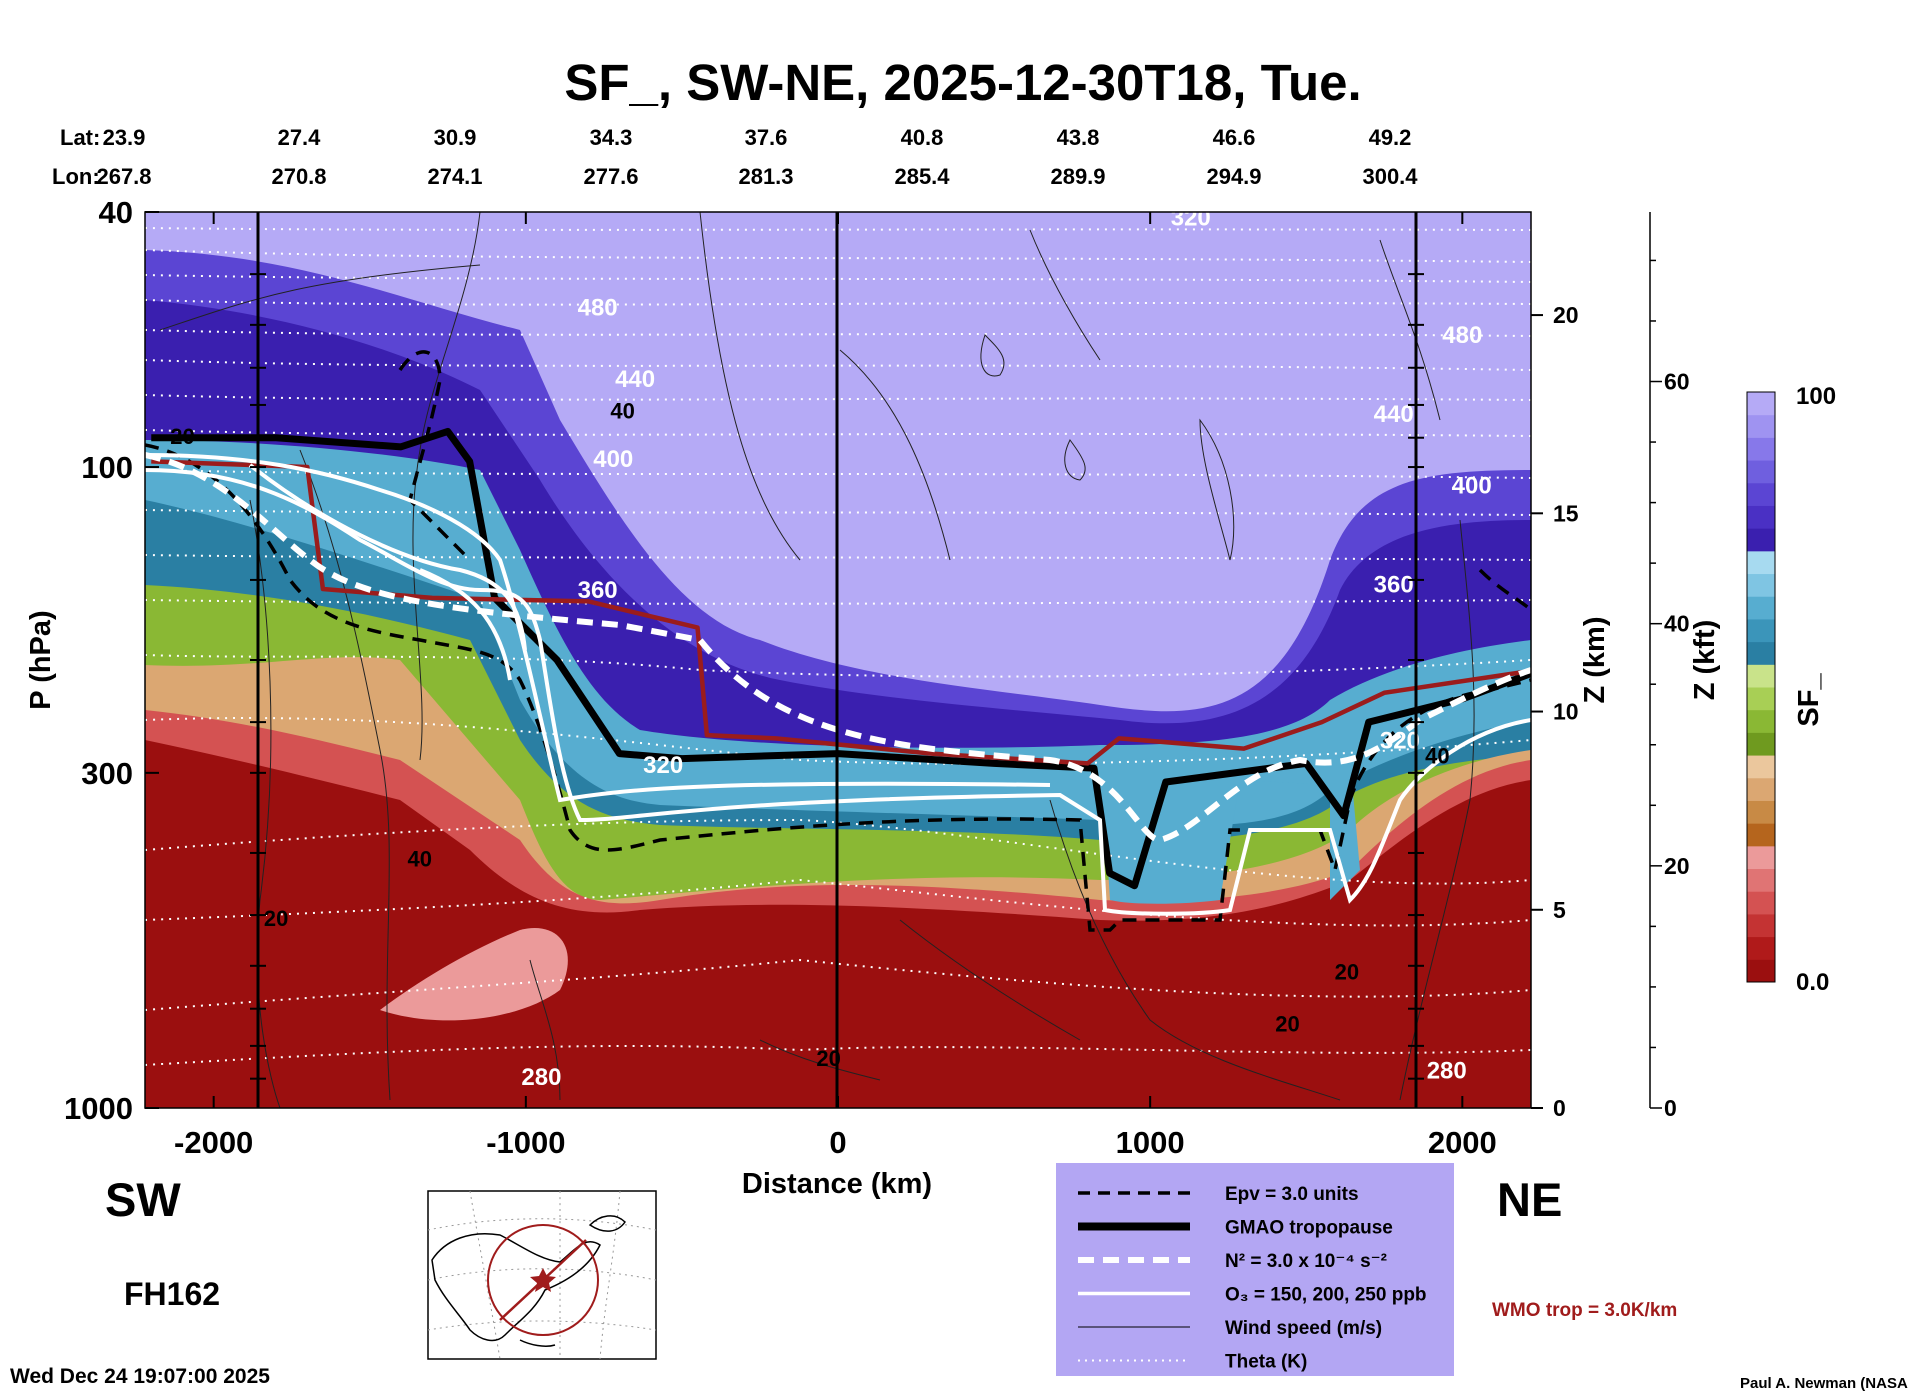  Describe the element at coordinates (1447, 1071) in the screenshot. I see `theta-label: 280` at that location.